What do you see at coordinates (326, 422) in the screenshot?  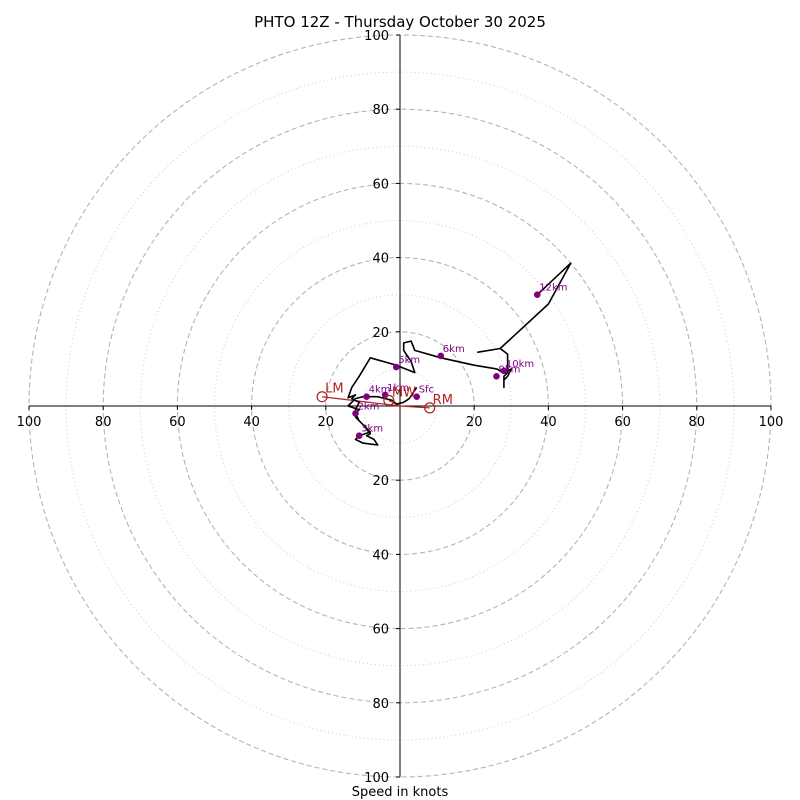 I see `x-tick-label-left-20: 20` at bounding box center [326, 422].